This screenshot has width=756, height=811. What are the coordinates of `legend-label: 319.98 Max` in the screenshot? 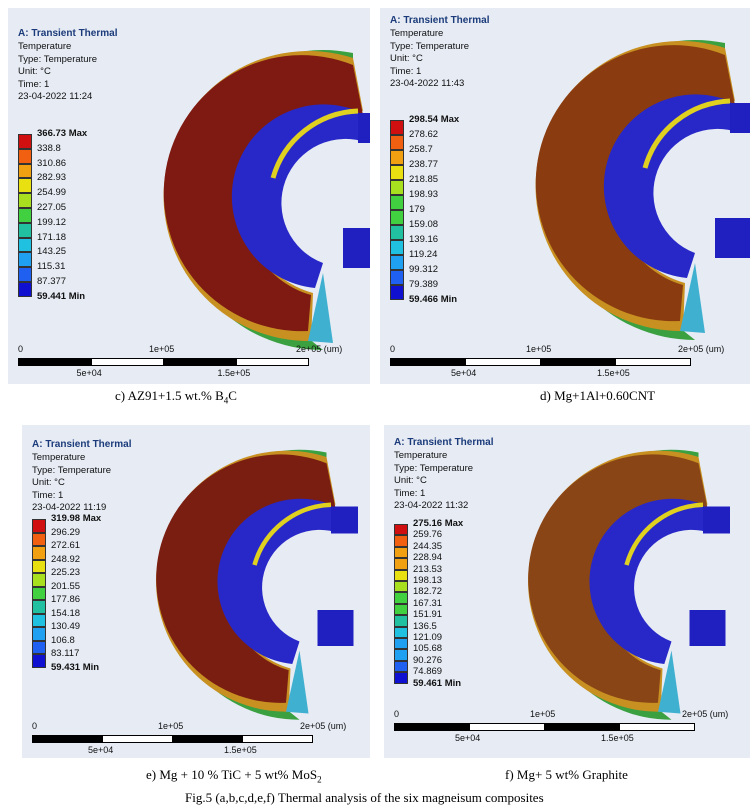 It's located at (76, 518).